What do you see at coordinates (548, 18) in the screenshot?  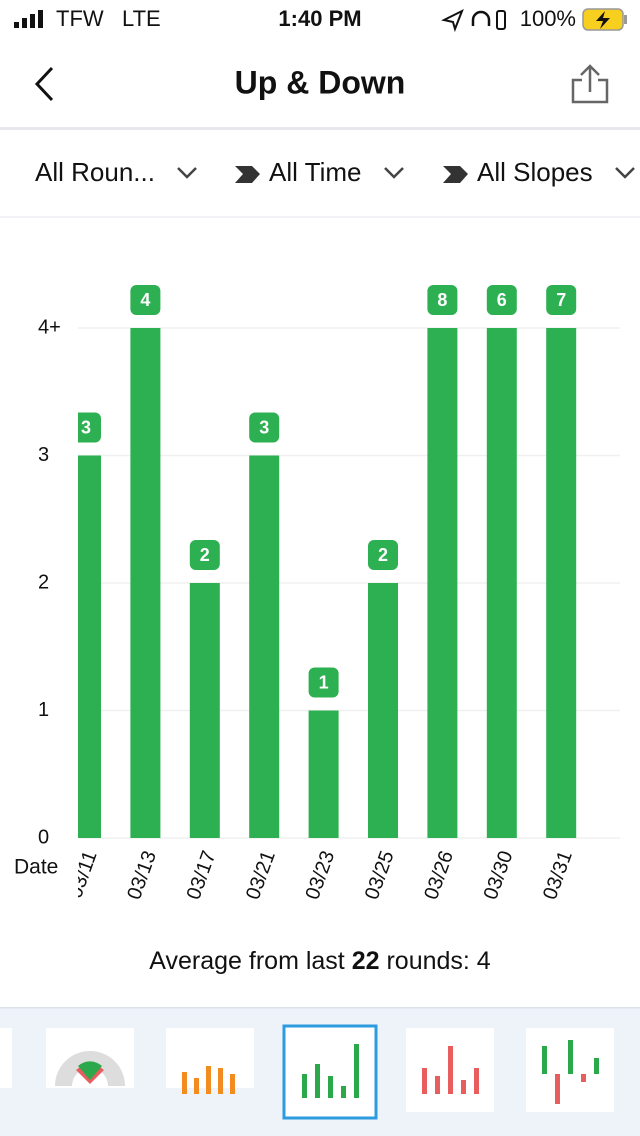 I see `battery-percent: 100%` at bounding box center [548, 18].